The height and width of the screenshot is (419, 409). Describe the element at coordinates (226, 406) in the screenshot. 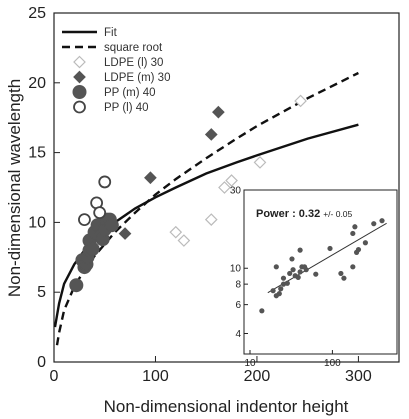

I see `x-axis-label: Non-dimensional indentor height` at that location.